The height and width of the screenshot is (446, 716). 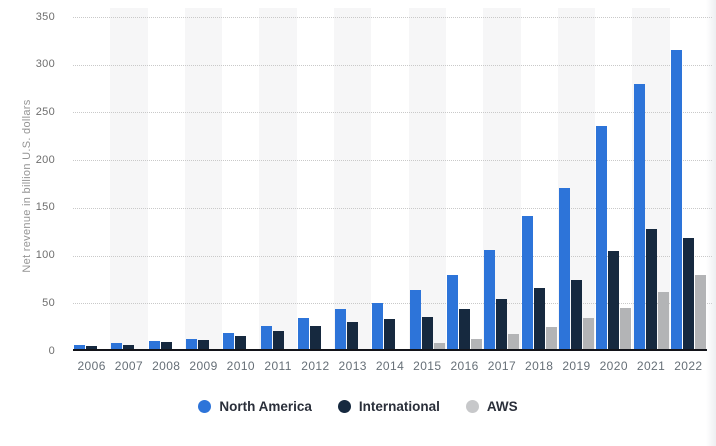 I want to click on x-tick-label-2019: 2019, so click(x=576, y=366).